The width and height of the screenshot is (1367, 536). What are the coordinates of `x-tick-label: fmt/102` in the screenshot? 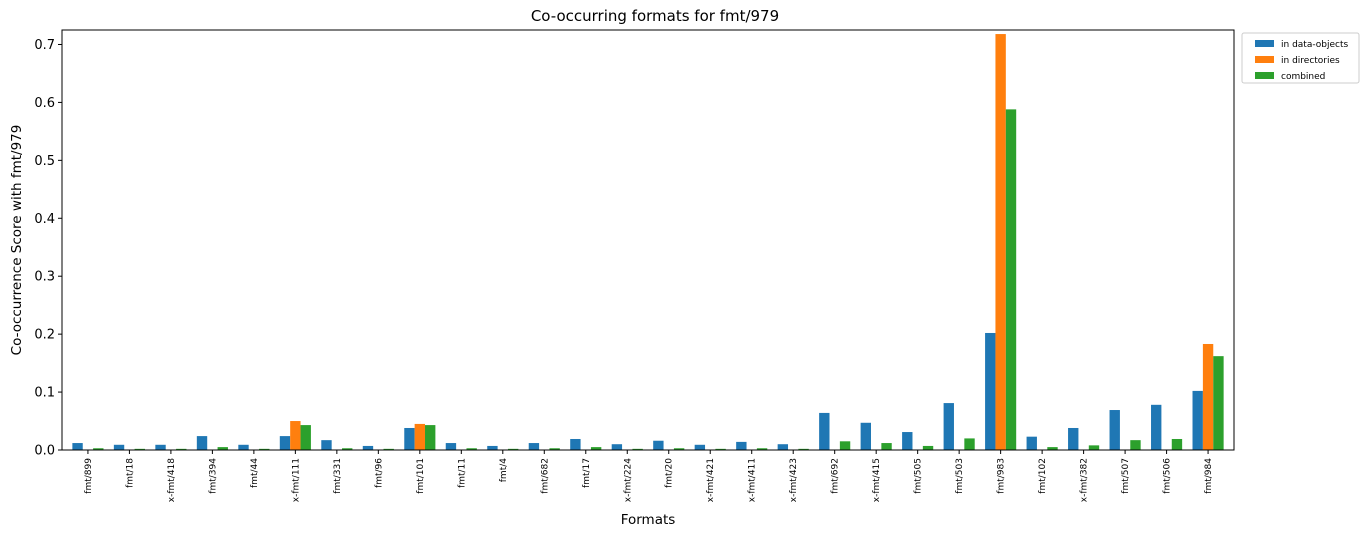 It's located at (1043, 476).